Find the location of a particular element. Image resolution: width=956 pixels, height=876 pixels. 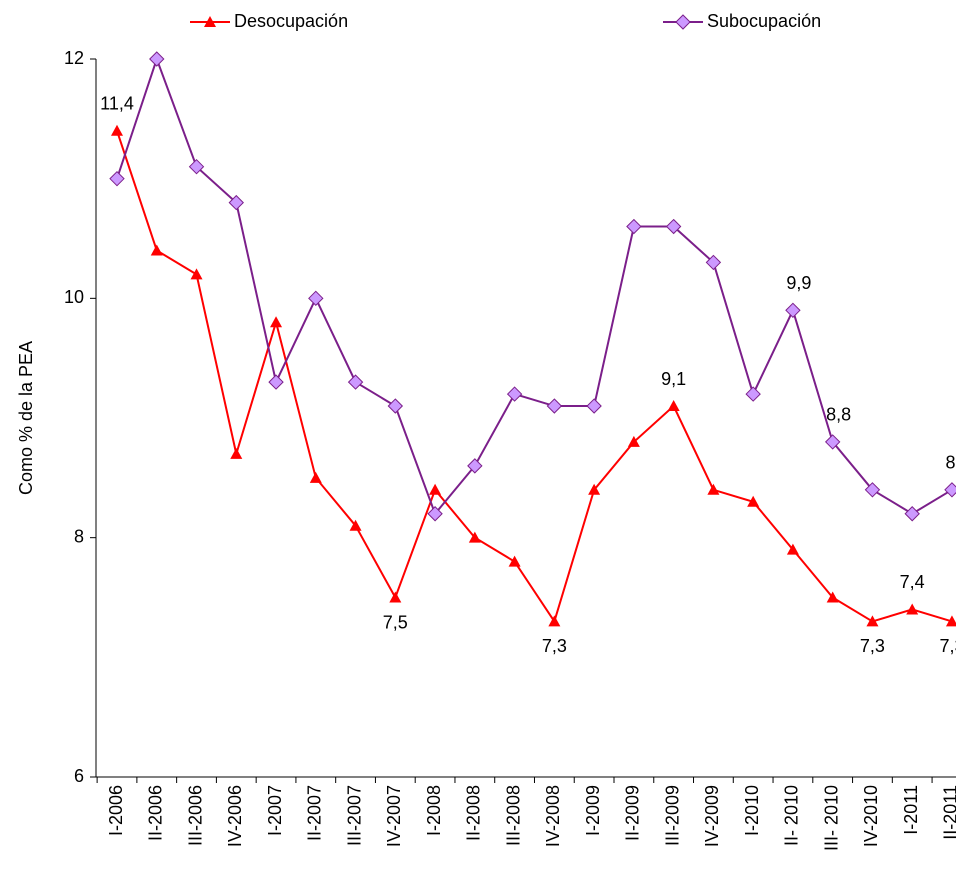

data-label: 9,1 is located at coordinates (673, 379).